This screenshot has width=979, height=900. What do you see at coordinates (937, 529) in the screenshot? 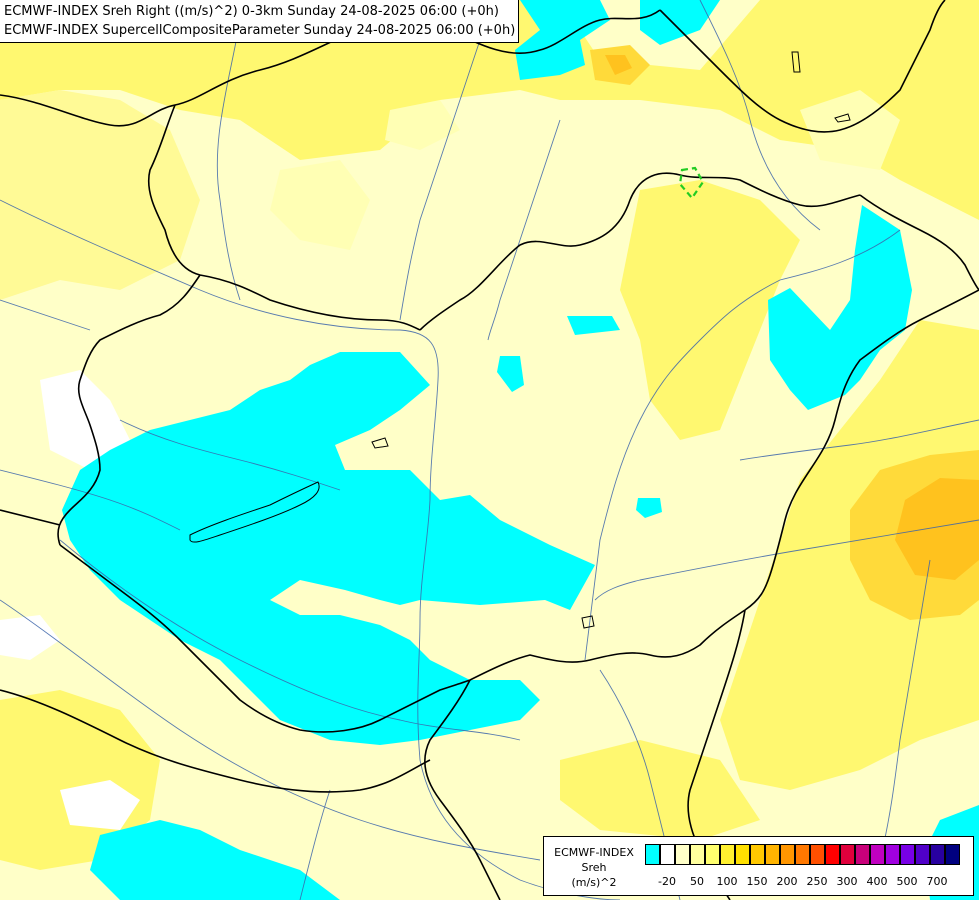
I see `sreh-area-east-orange` at bounding box center [937, 529].